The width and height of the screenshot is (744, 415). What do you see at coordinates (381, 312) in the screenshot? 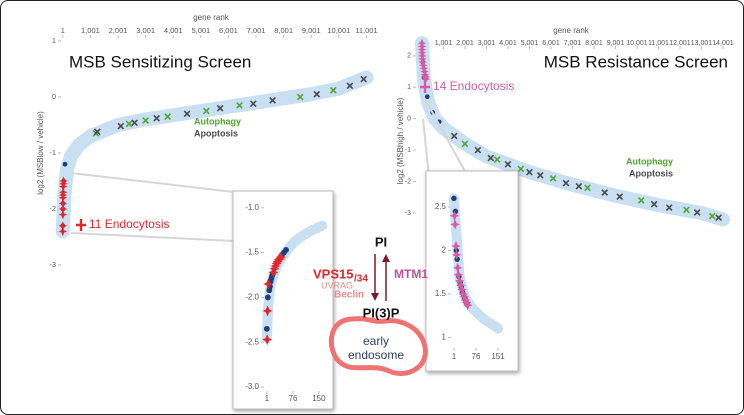
I see `product-label: PI(3)P` at bounding box center [381, 312].